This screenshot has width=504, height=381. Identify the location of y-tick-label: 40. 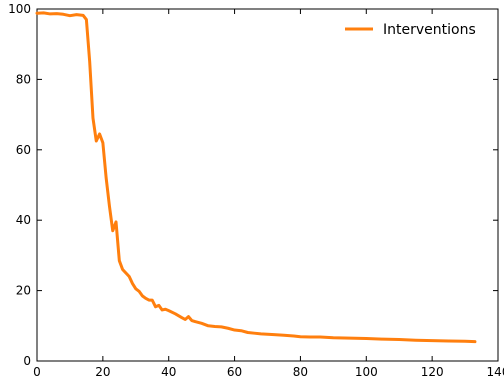
(23, 220).